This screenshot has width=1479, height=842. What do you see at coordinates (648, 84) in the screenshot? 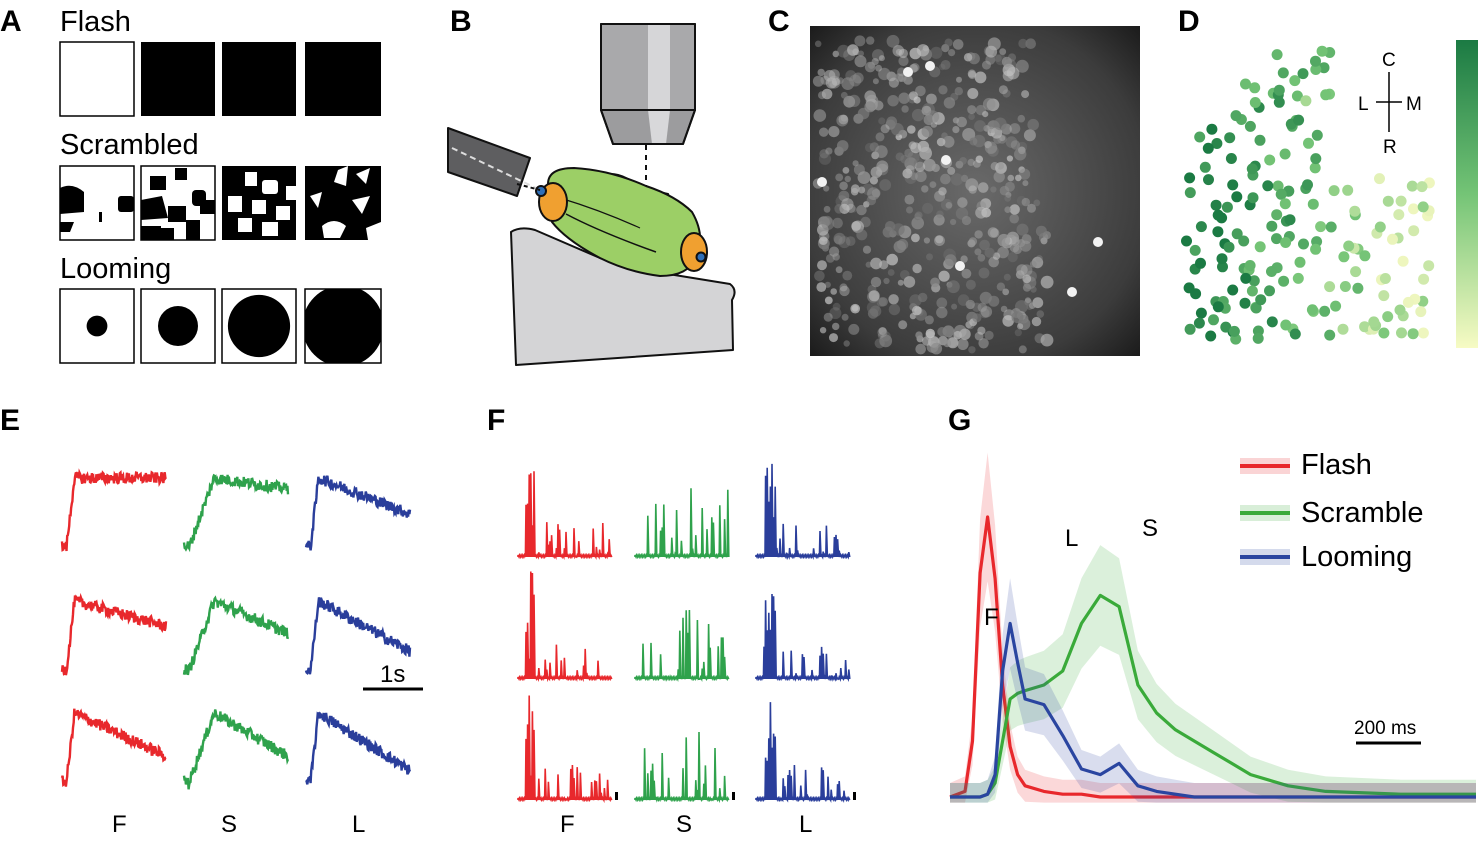
I see `microscope-objective-icon` at bounding box center [648, 84].